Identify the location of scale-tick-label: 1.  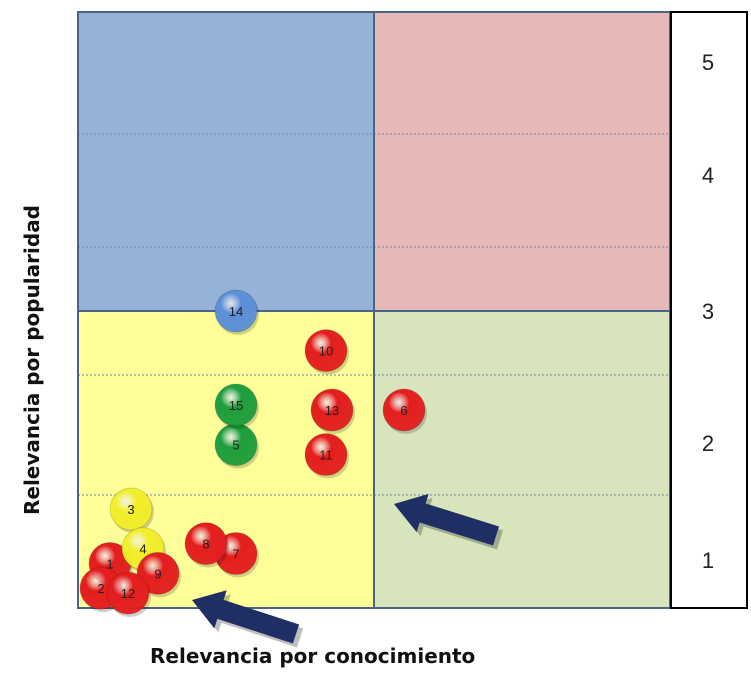
(708, 560).